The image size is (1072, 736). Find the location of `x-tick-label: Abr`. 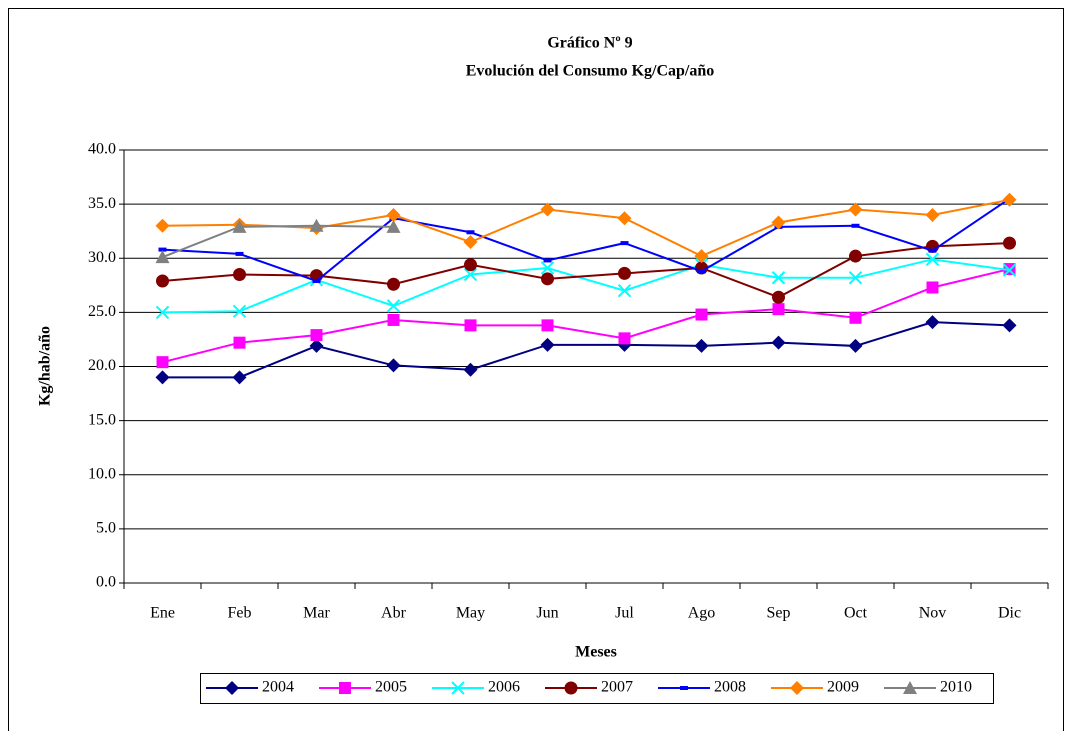

x-tick-label: Abr is located at coordinates (394, 613).